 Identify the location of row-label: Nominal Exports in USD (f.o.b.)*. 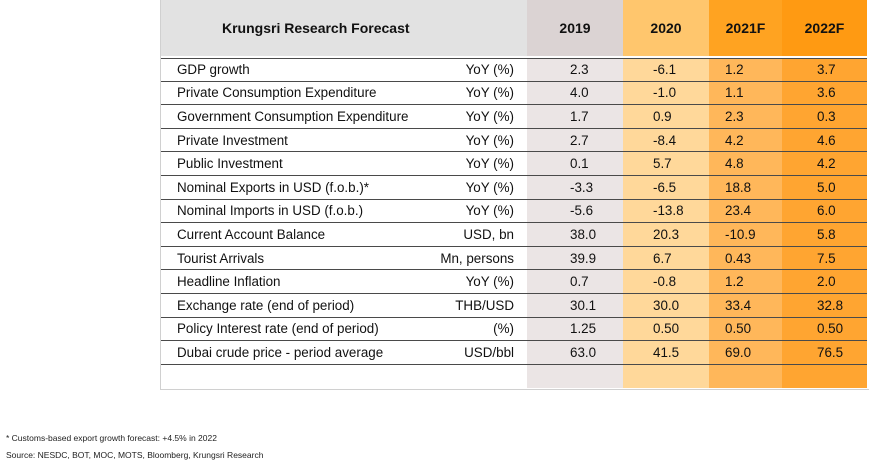
(296, 188).